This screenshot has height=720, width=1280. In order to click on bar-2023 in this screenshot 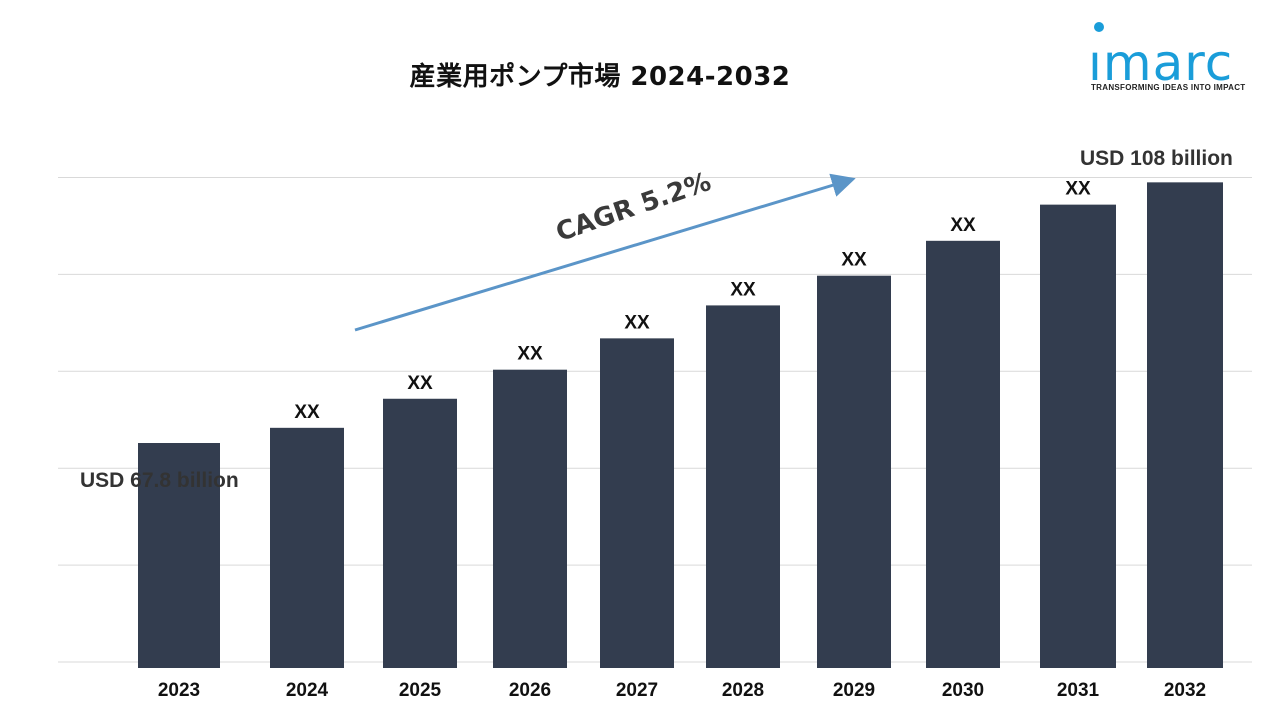, I will do `click(179, 555)`.